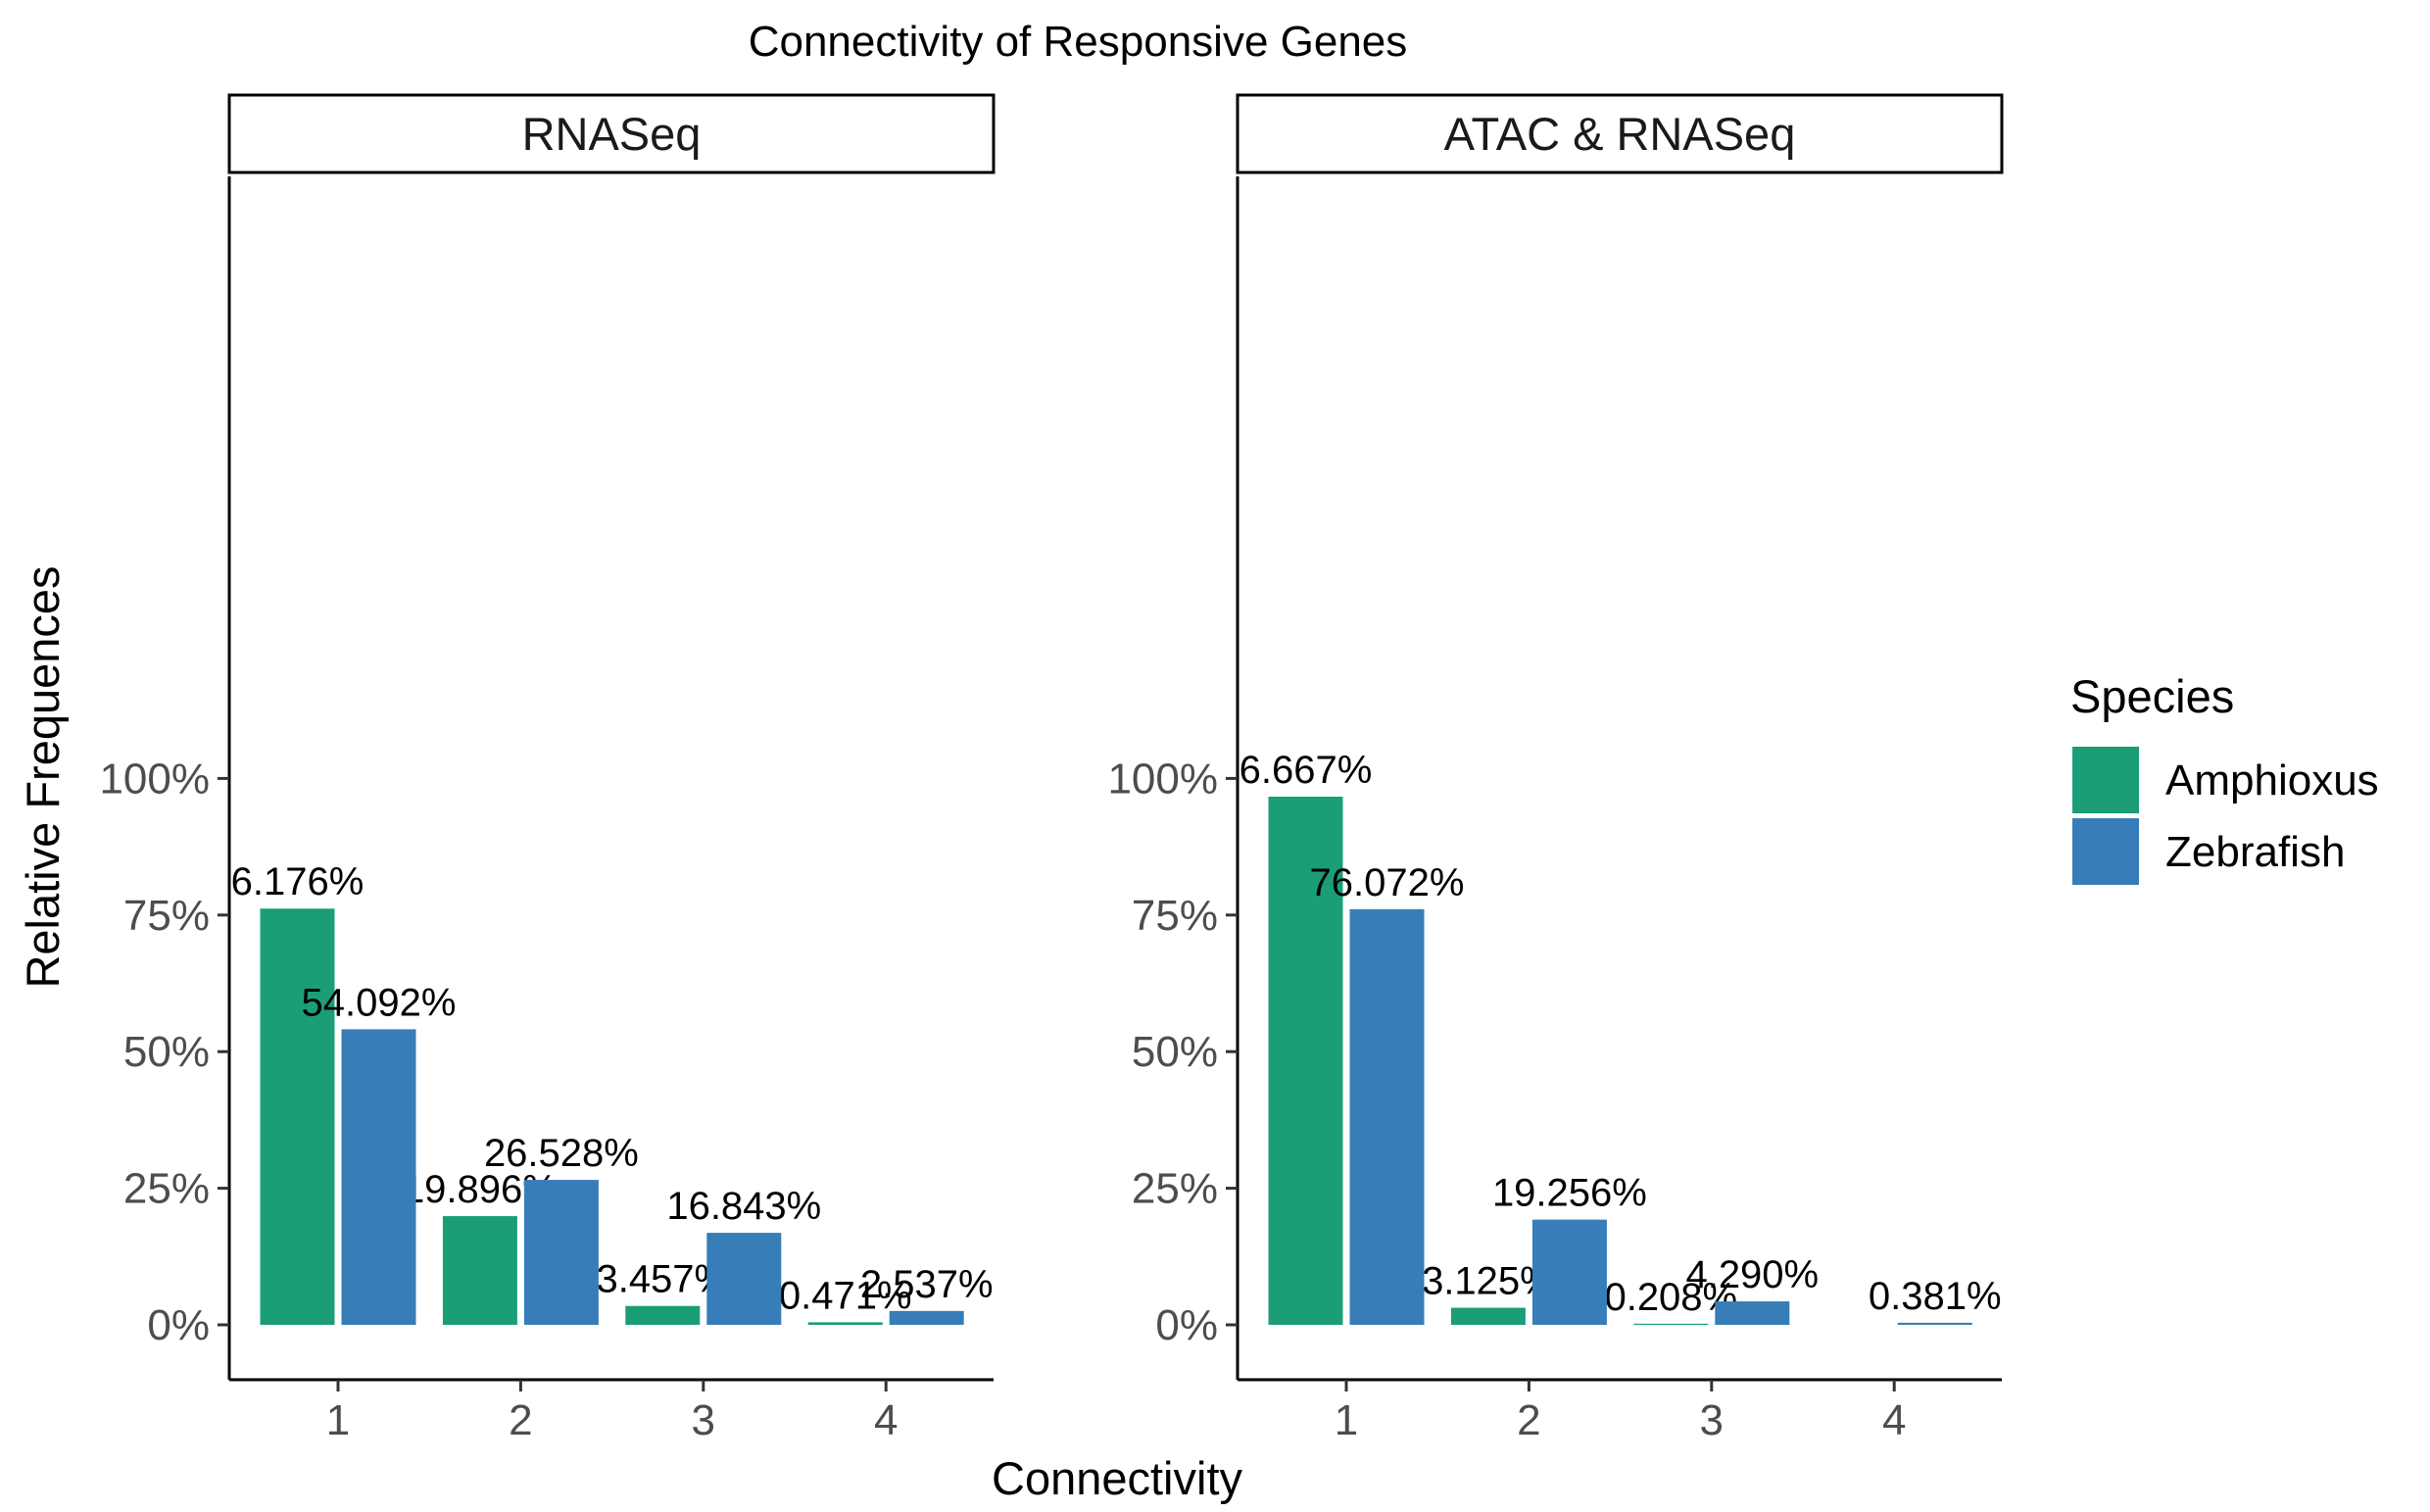 The image size is (2430, 1512). I want to click on panel-1-strip-label: RNASeq, so click(612, 134).